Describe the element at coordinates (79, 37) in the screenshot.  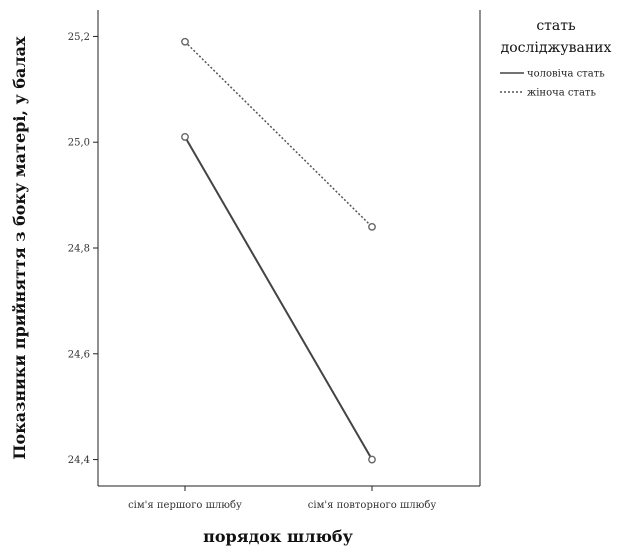
I see `y-tick-label: 25,2` at that location.